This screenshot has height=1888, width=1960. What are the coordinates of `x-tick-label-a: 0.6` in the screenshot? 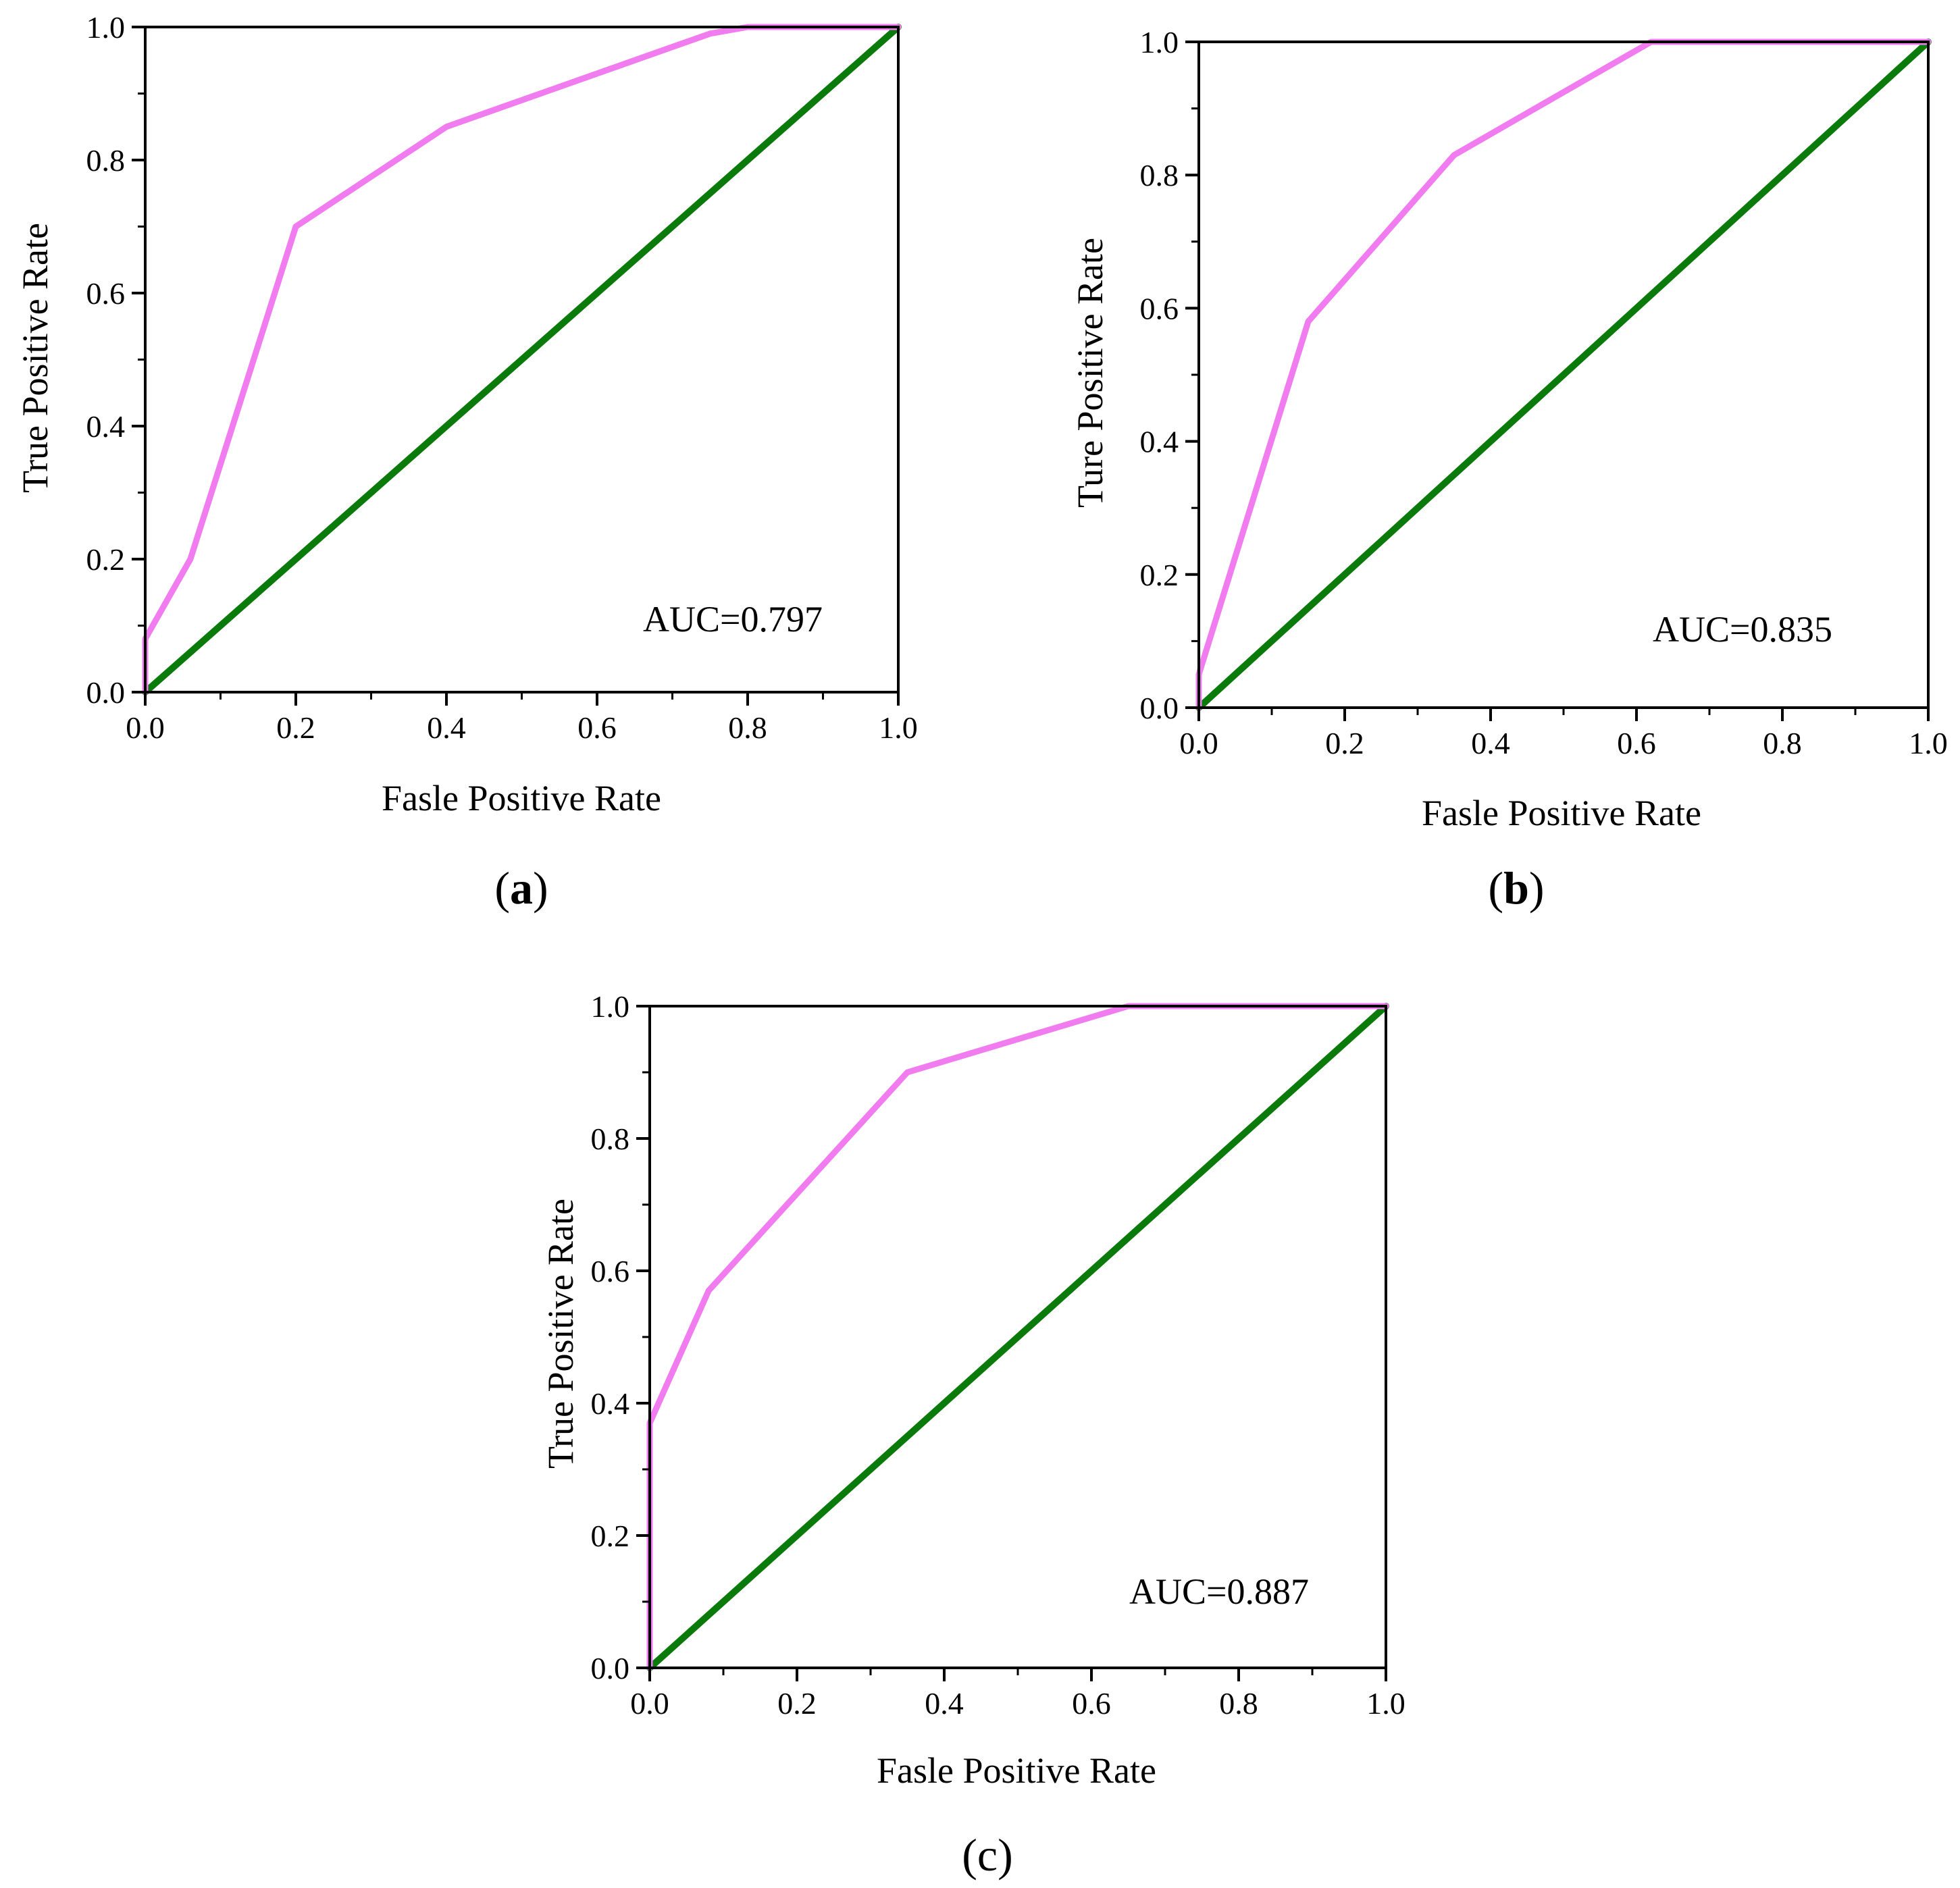 It's located at (597, 727).